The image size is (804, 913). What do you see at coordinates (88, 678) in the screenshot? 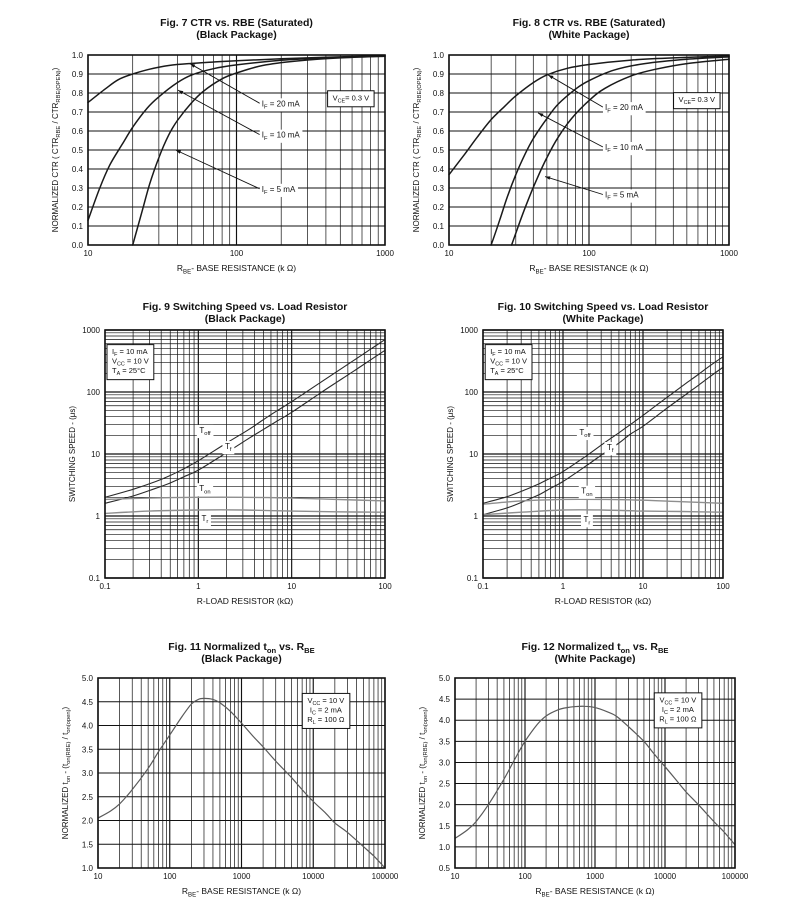
I see `svg-text: 5.0` at bounding box center [88, 678].